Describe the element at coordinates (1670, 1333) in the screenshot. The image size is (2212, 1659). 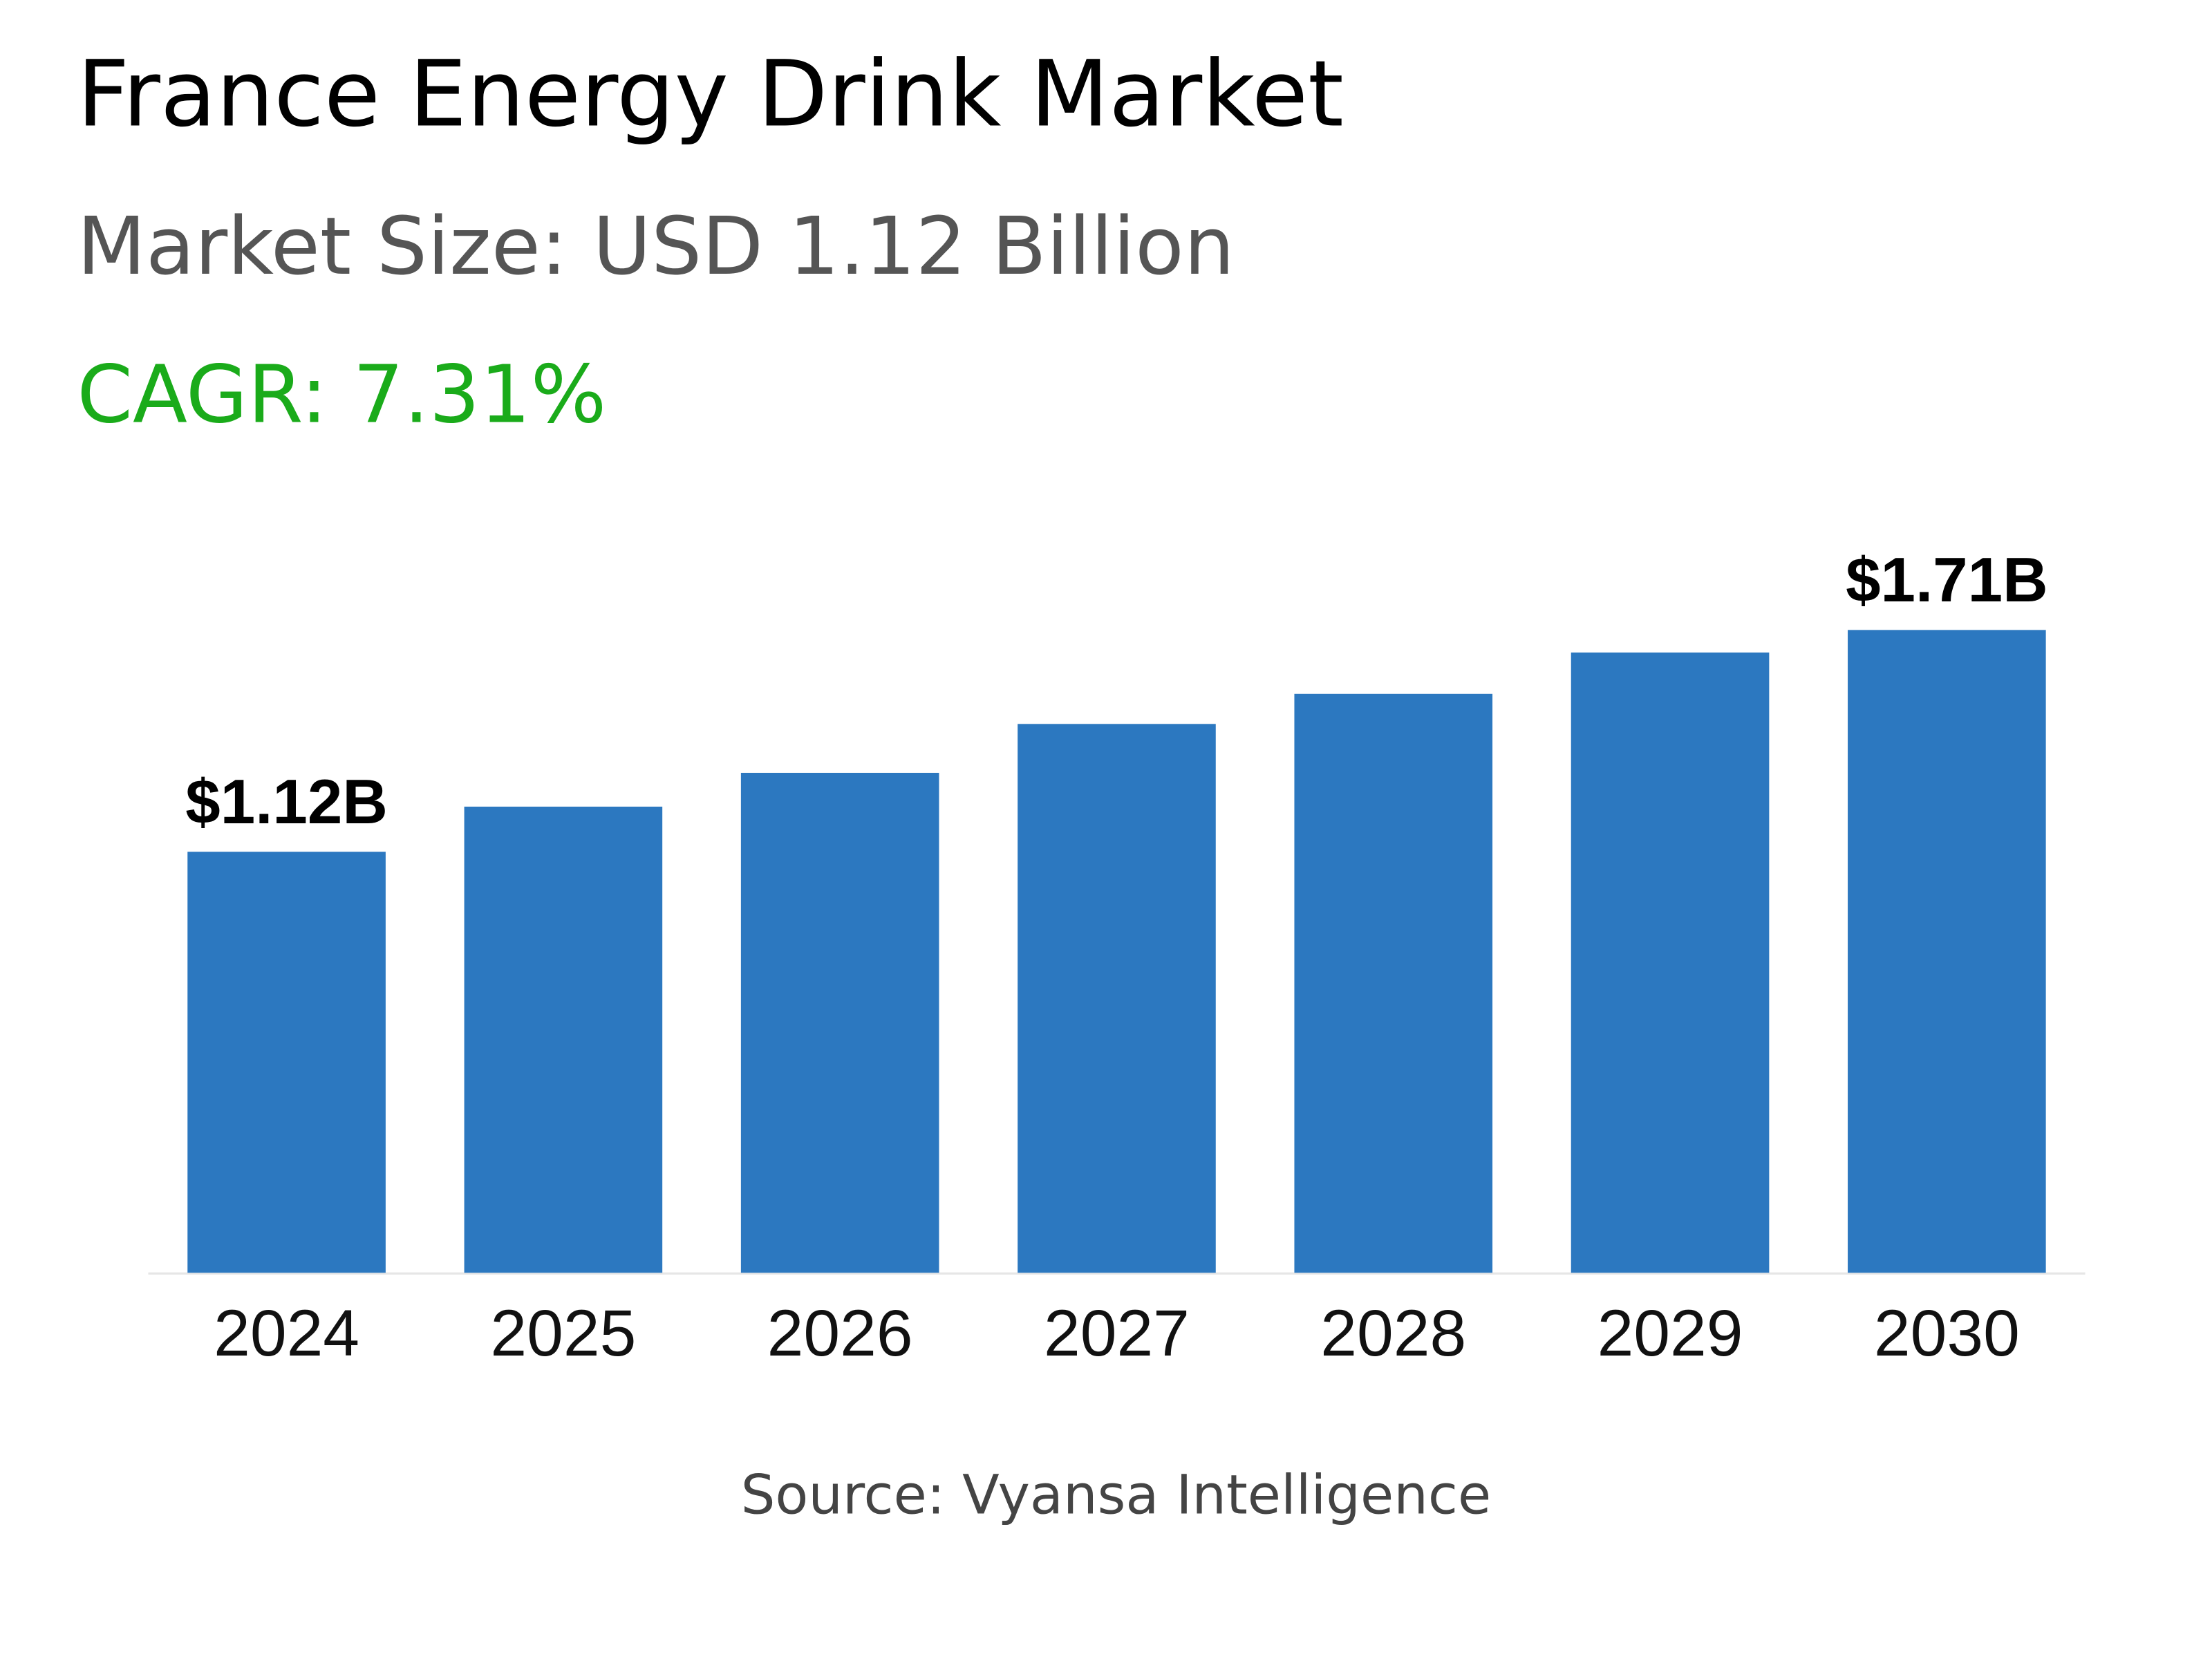
I see `x-tick-label: 2029` at that location.